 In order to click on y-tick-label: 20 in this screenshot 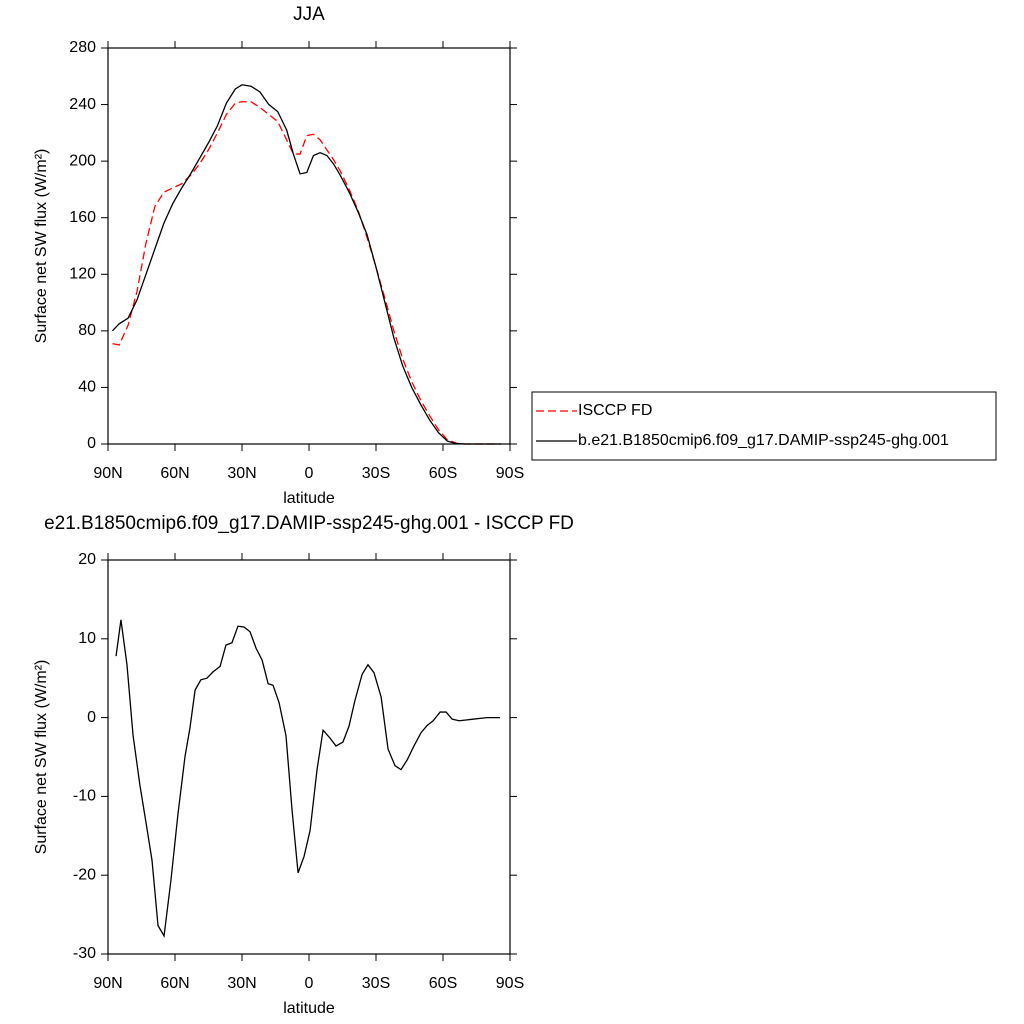, I will do `click(87, 559)`.